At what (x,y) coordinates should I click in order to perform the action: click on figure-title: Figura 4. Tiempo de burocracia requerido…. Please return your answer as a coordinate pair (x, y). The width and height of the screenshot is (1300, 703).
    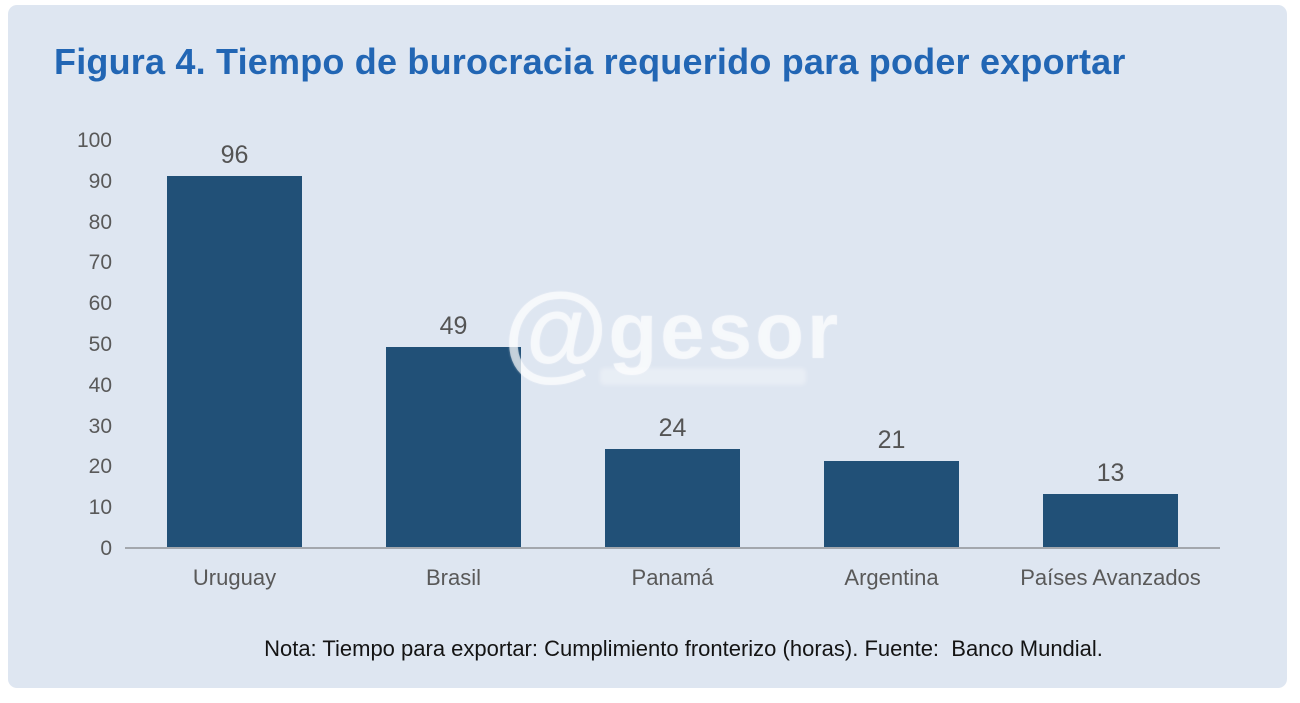
    Looking at the image, I should click on (590, 61).